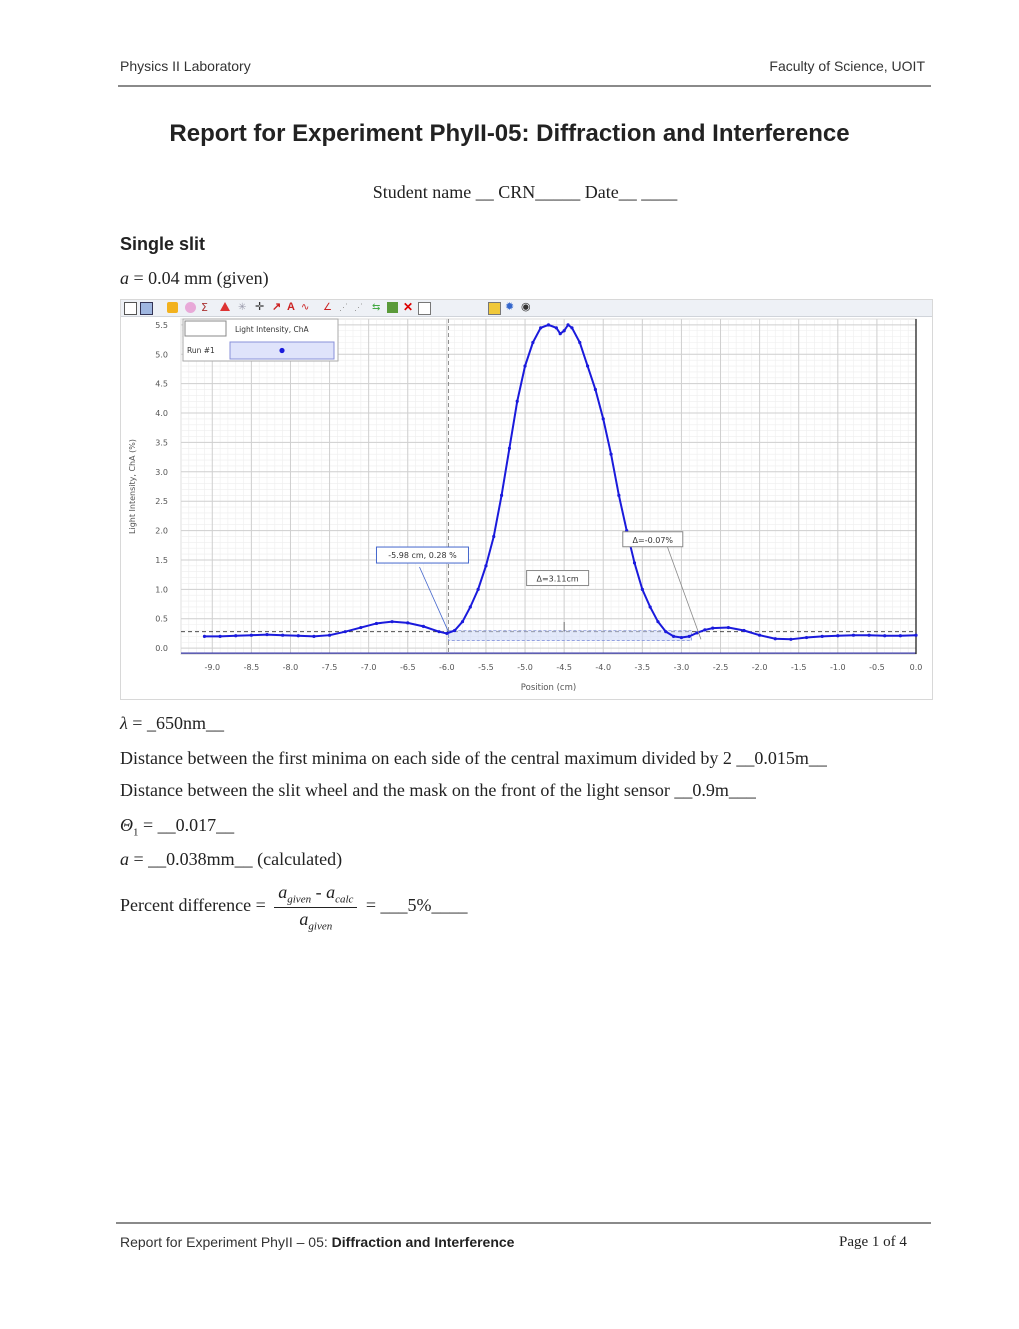 This screenshot has width=1019, height=1329. I want to click on highlight-icon, so click(172, 307).